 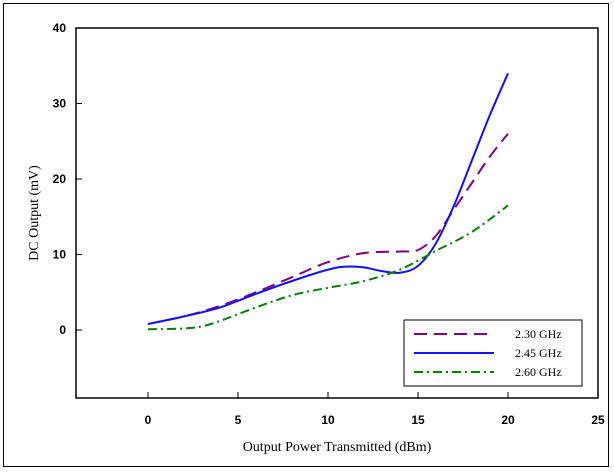 I want to click on y-tick-label: 0, so click(x=62, y=330).